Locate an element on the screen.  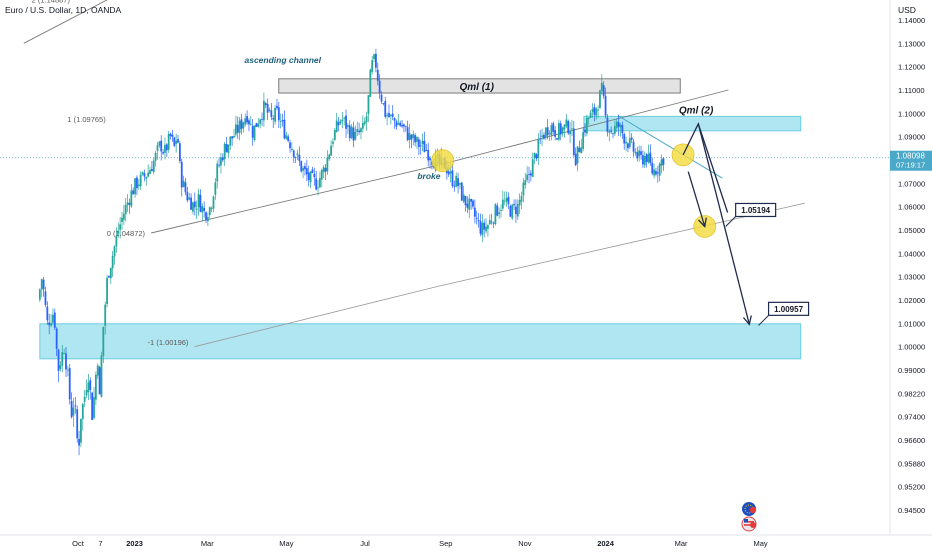
y-tick-label: 0.98220 is located at coordinates (911, 393).